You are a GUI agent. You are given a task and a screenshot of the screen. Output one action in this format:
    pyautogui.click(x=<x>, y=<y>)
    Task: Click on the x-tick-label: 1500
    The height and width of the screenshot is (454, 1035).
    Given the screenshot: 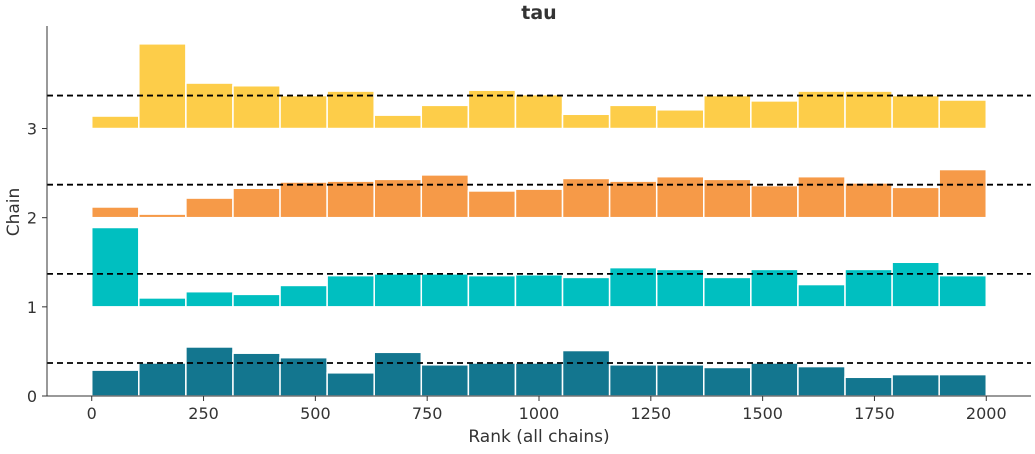 What is the action you would take?
    pyautogui.click(x=762, y=413)
    